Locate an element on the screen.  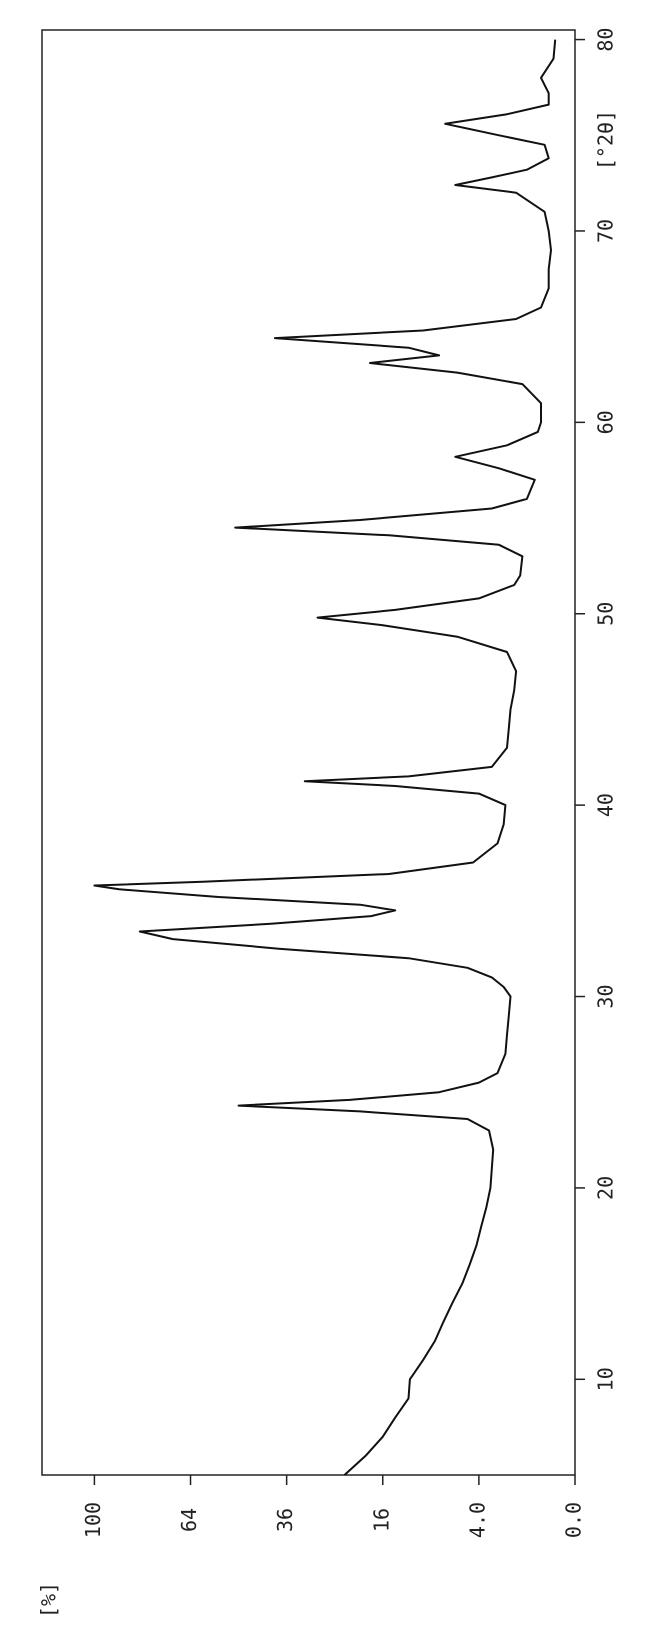
x-tick-label: 70 is located at coordinates (606, 231).